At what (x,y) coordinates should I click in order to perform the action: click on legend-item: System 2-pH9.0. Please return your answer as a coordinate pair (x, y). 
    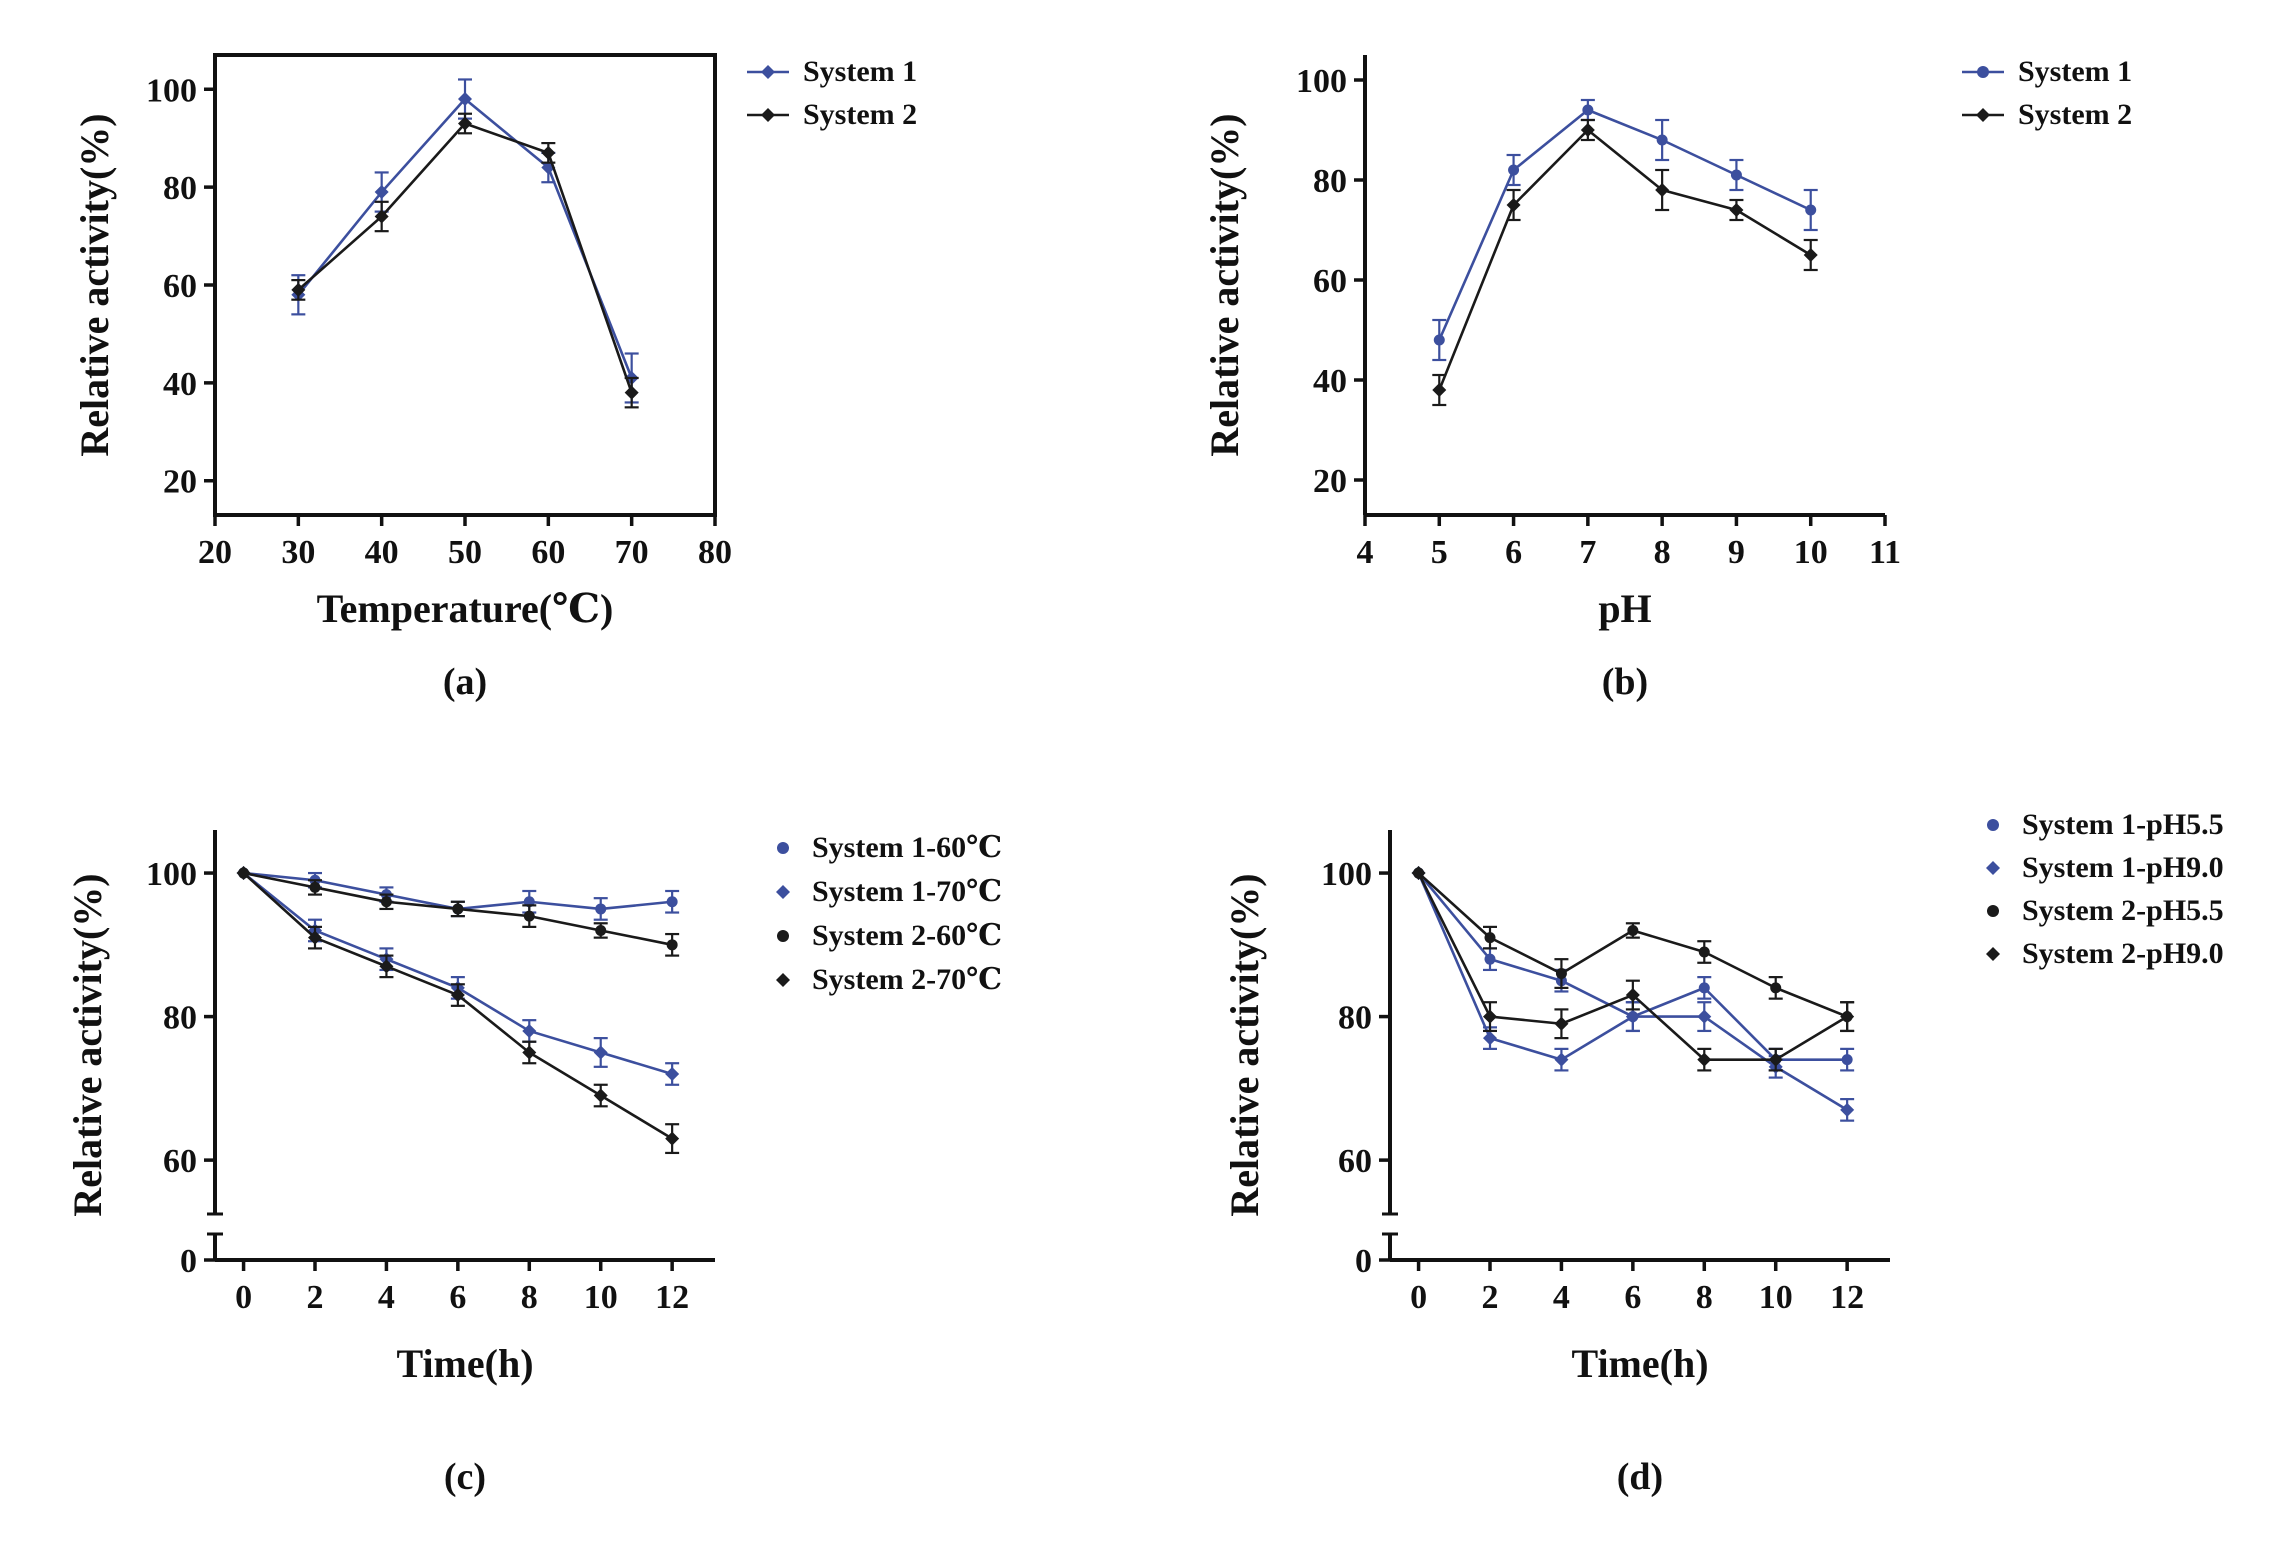
    Looking at the image, I should click on (2102, 954).